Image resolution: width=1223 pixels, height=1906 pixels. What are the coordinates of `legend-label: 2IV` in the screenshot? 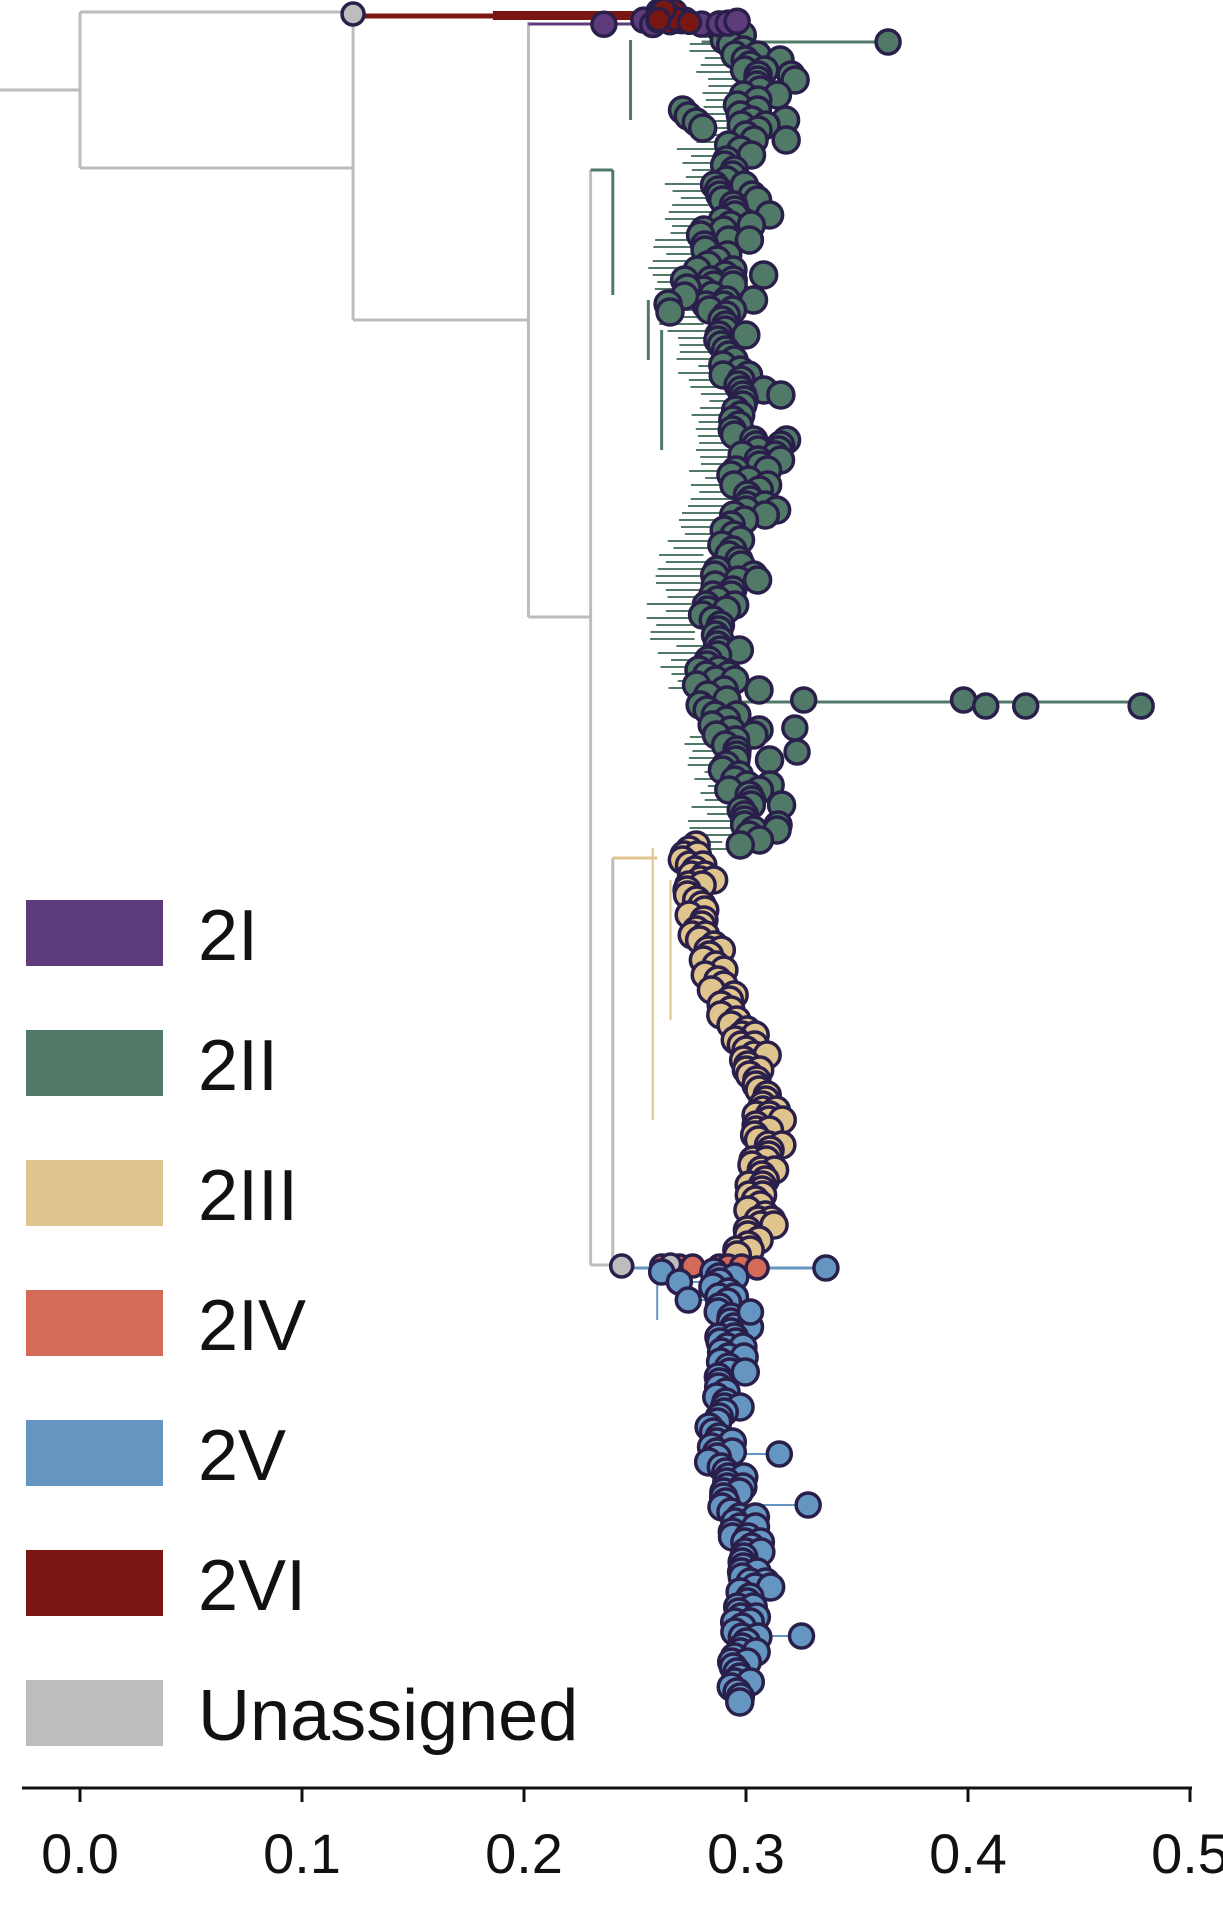 It's located at (252, 1326).